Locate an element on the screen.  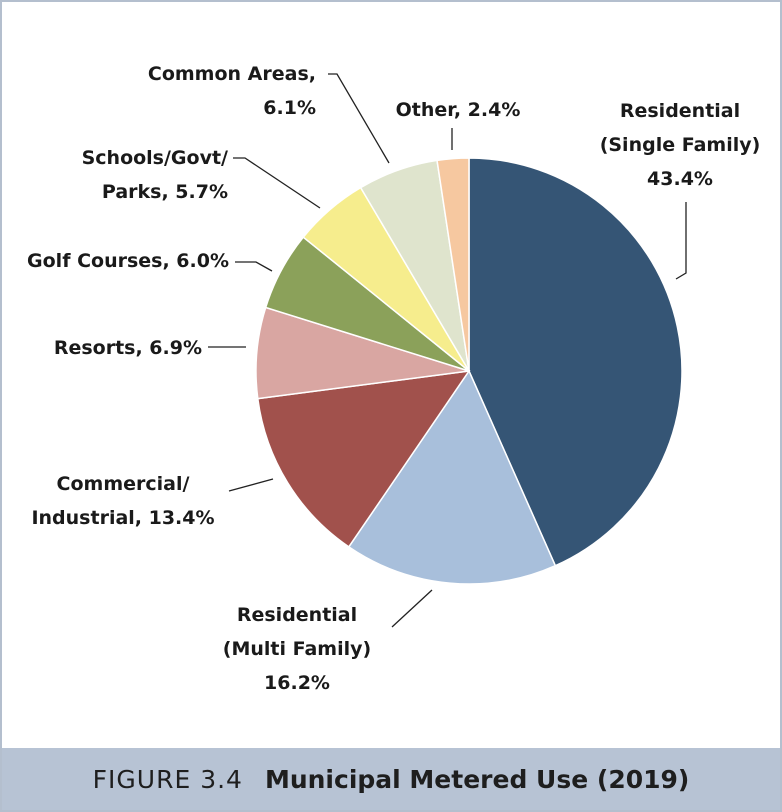
slice-label-line: Resorts, 6.9% is located at coordinates (128, 348).